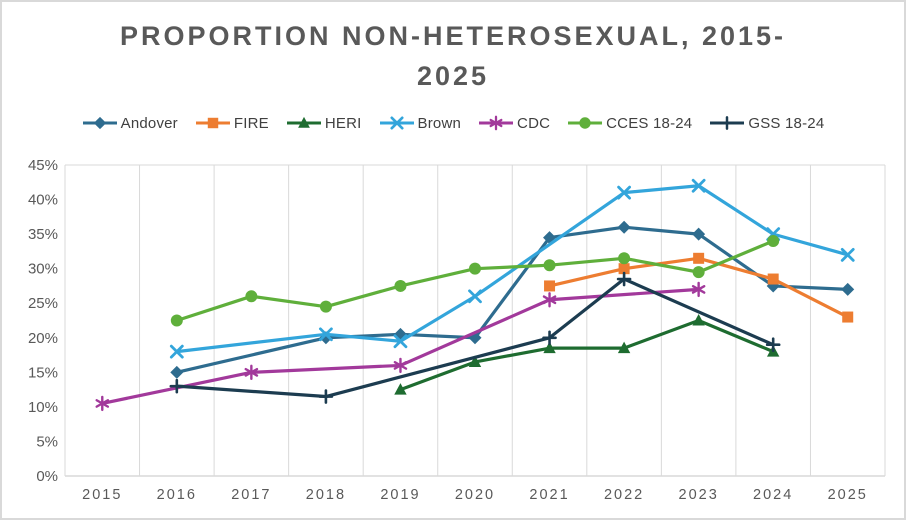 The width and height of the screenshot is (906, 520). I want to click on legend-item-gss-18-24: GSS 18-24, so click(766, 123).